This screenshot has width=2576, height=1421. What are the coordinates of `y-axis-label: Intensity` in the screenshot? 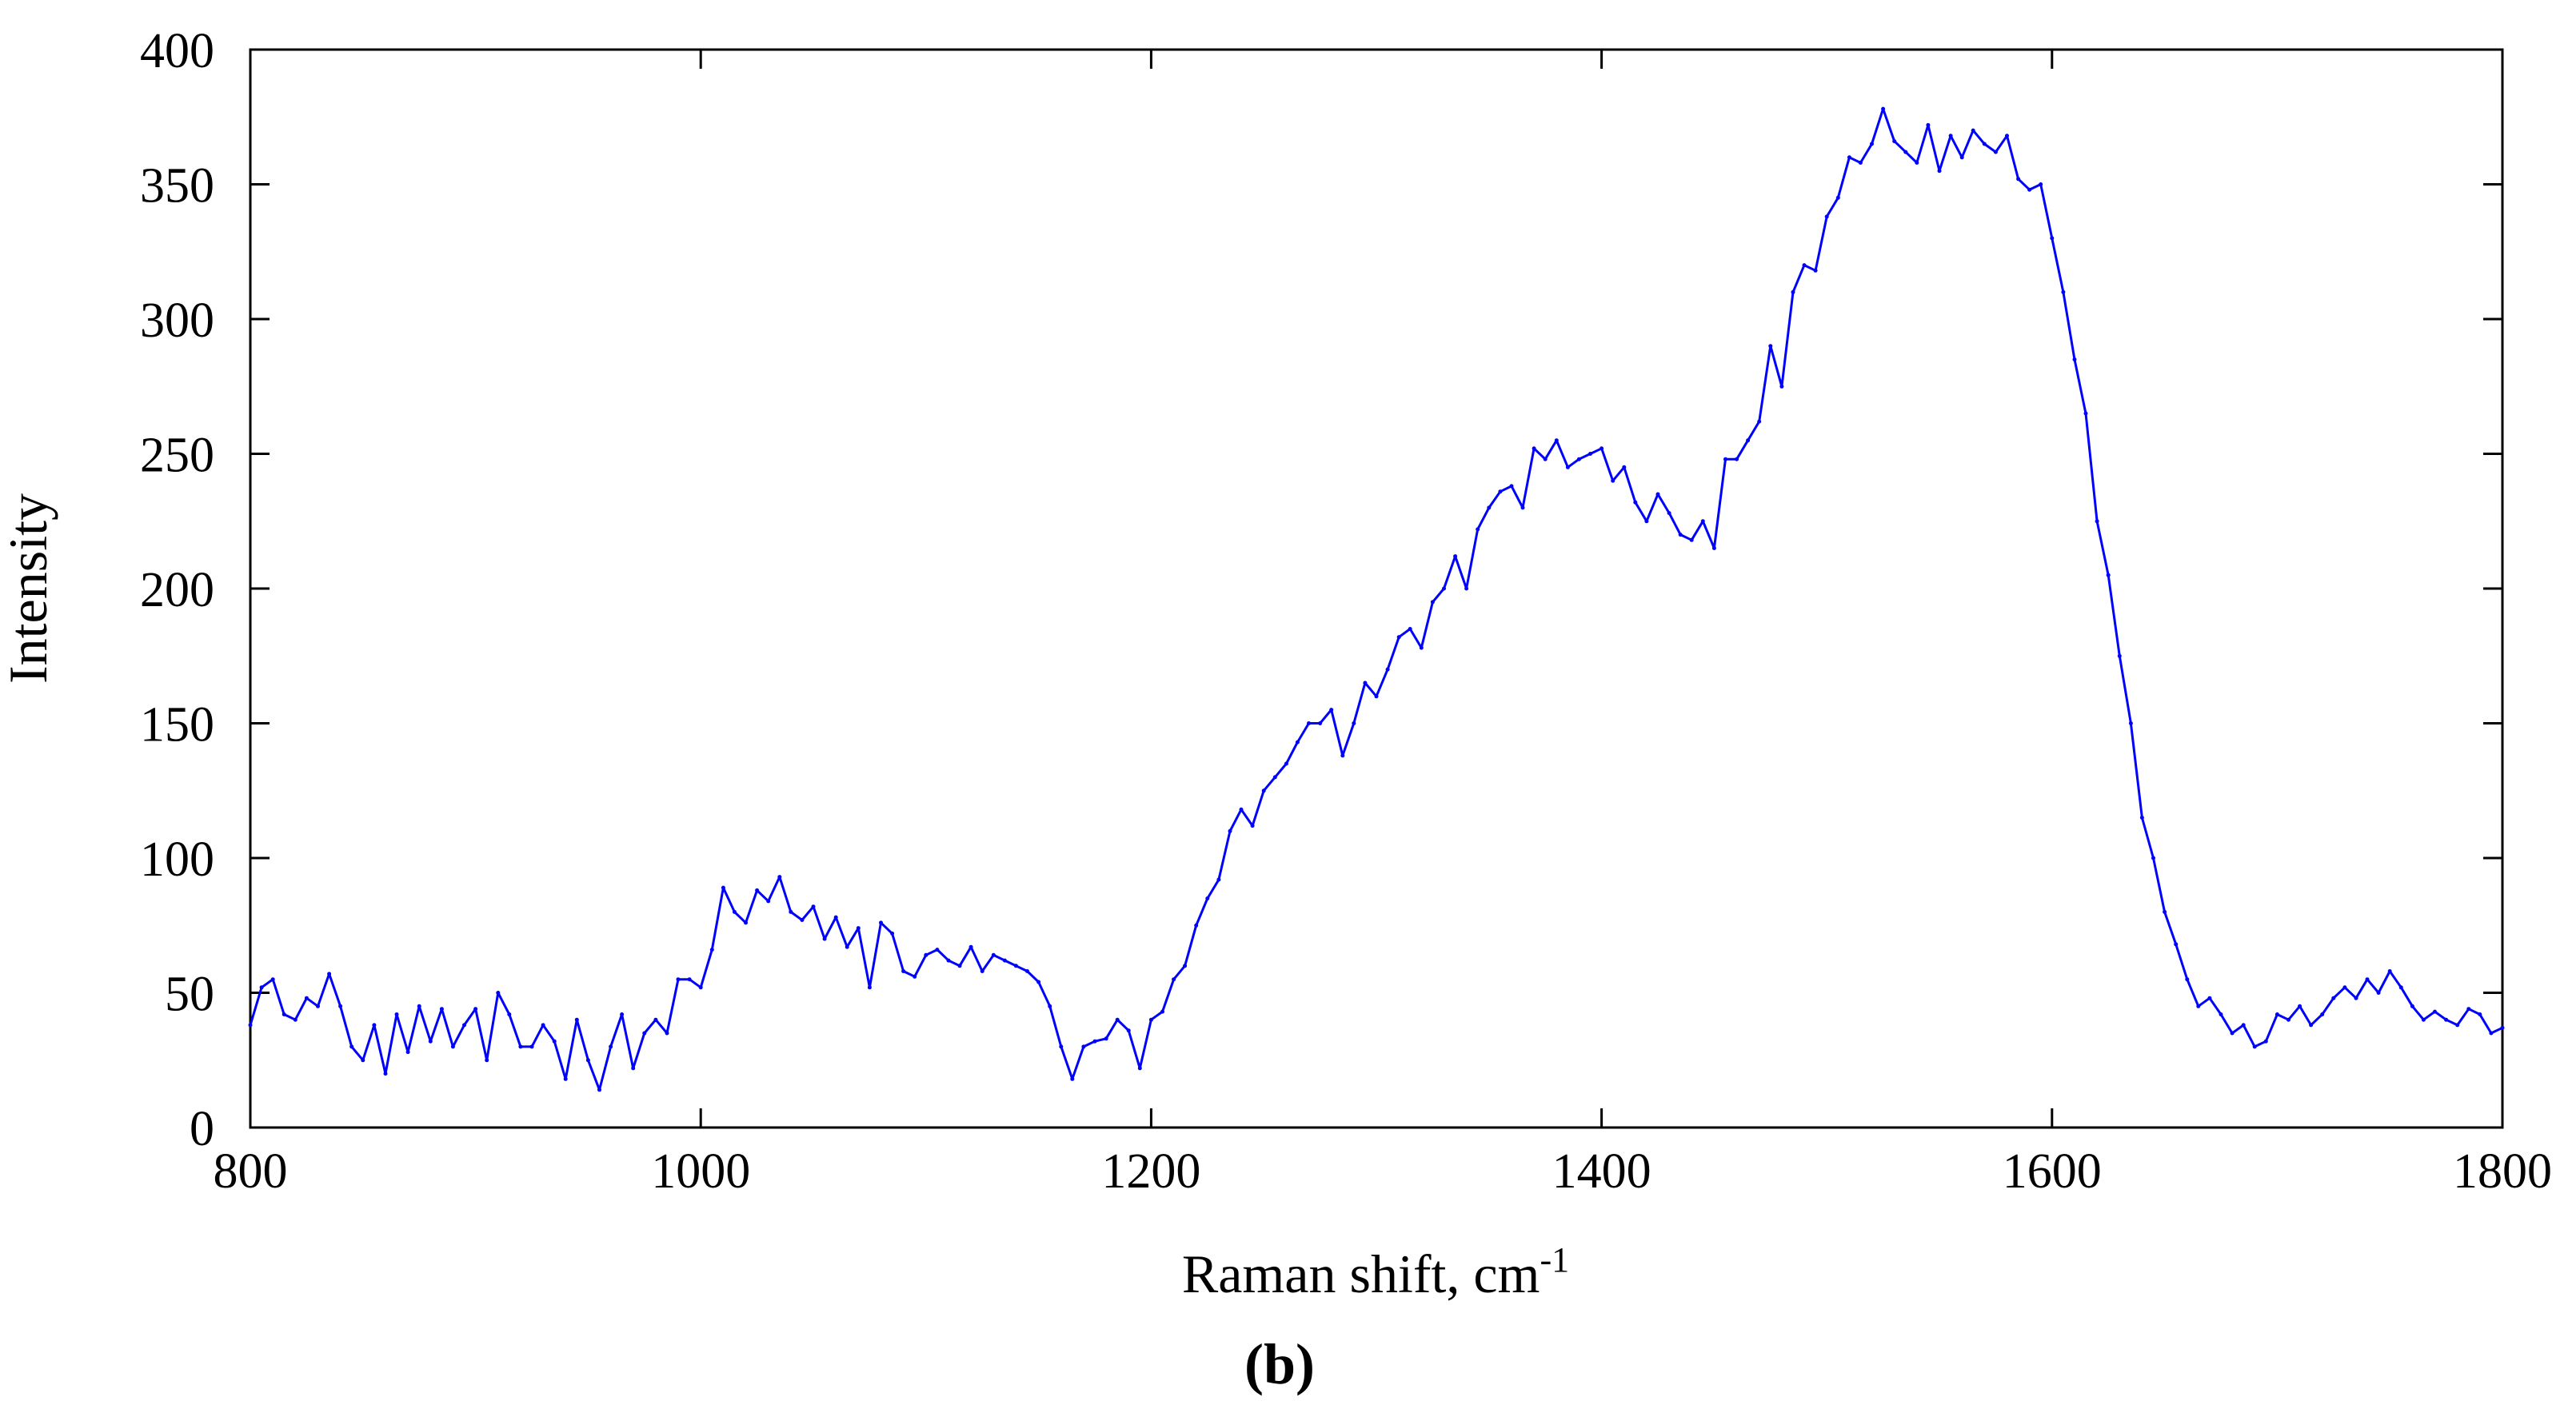 It's located at (29, 588).